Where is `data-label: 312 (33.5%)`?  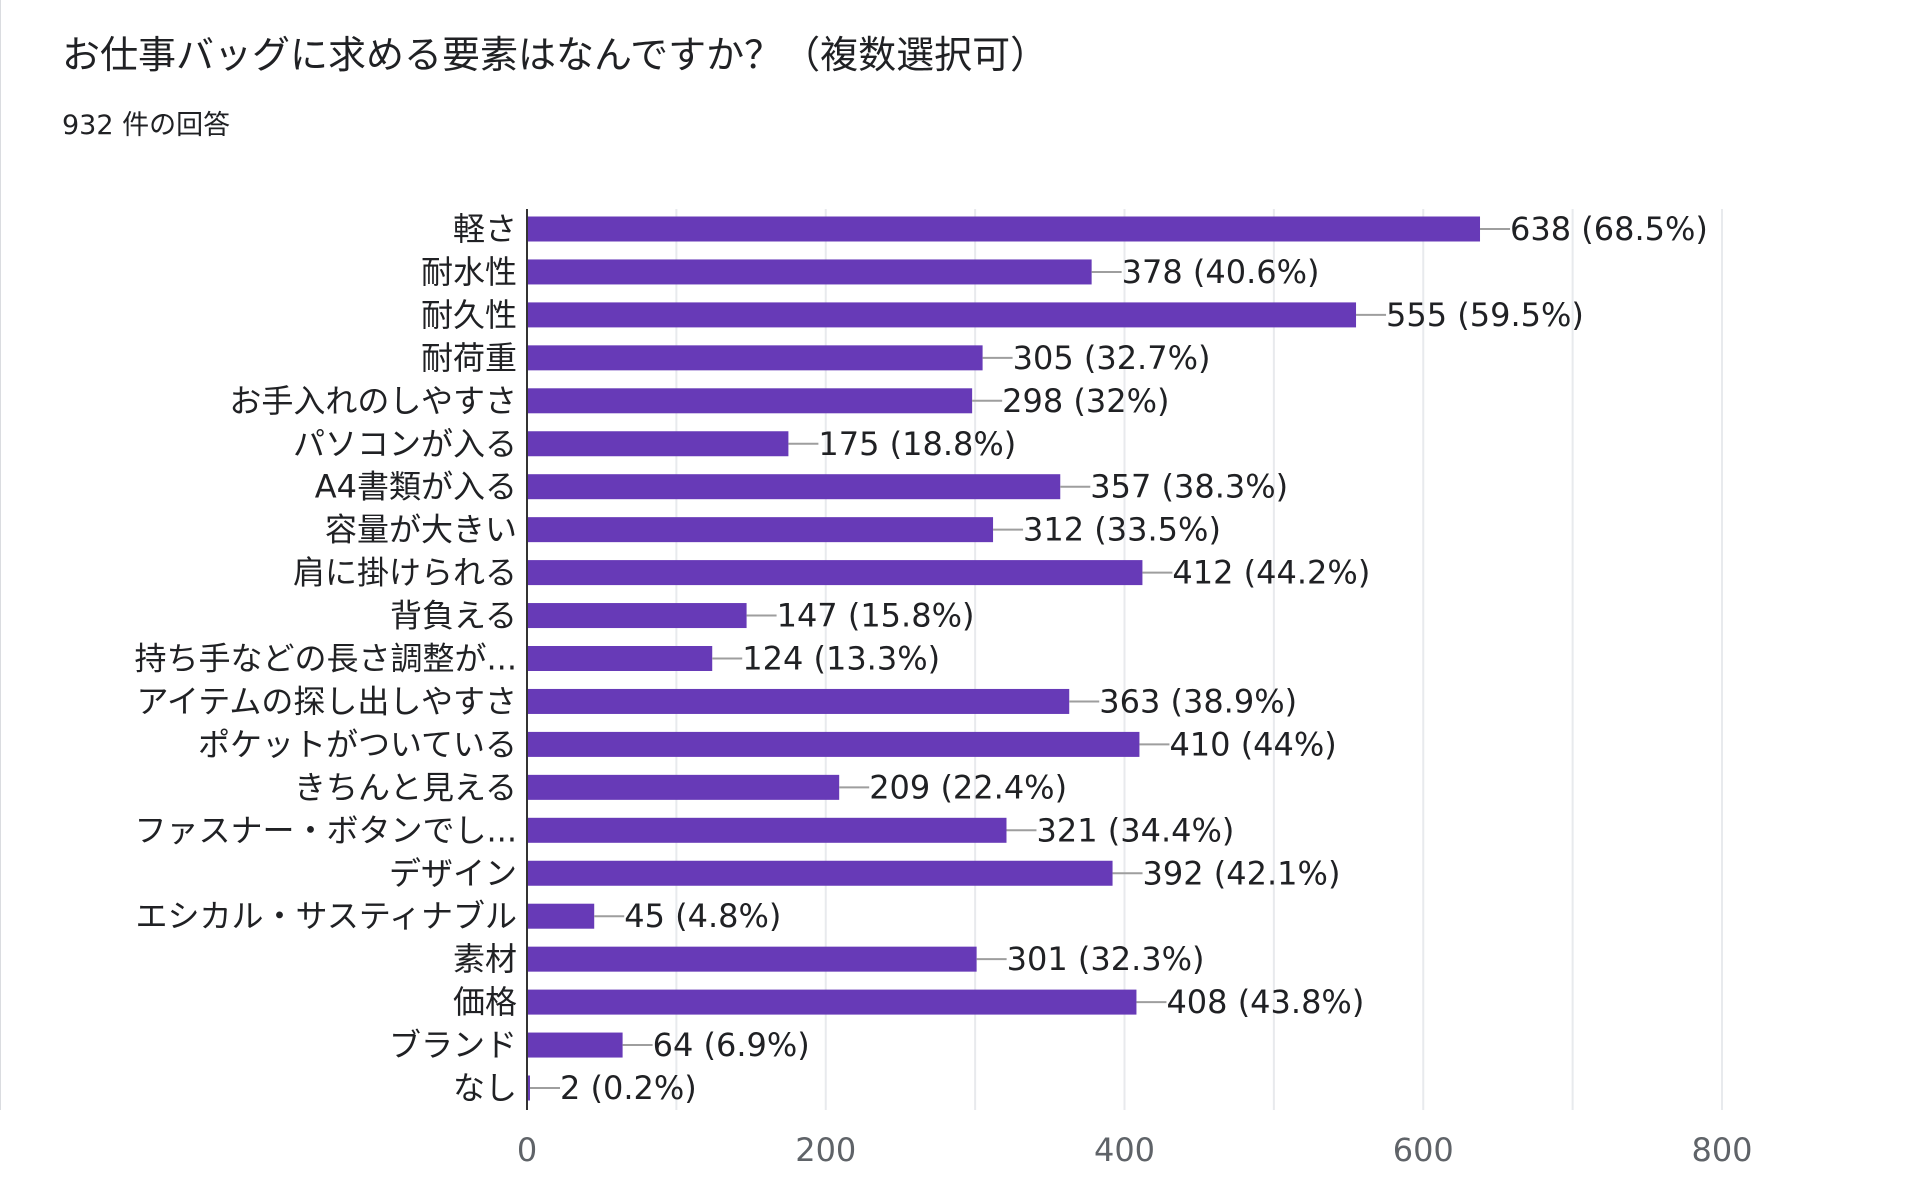 data-label: 312 (33.5%) is located at coordinates (1122, 530).